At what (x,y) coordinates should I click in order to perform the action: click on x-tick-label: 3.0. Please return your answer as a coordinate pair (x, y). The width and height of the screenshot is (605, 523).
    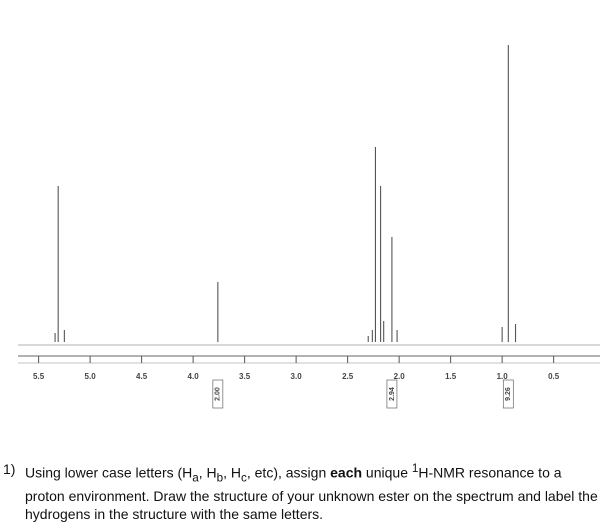
    Looking at the image, I should click on (297, 376).